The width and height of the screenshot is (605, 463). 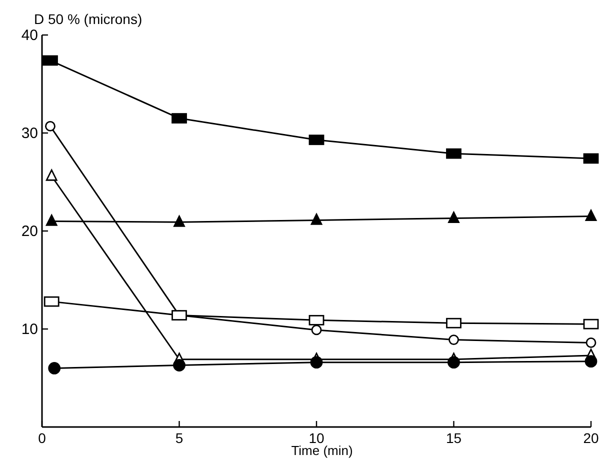 What do you see at coordinates (29, 231) in the screenshot?
I see `y-tick-label: 20` at bounding box center [29, 231].